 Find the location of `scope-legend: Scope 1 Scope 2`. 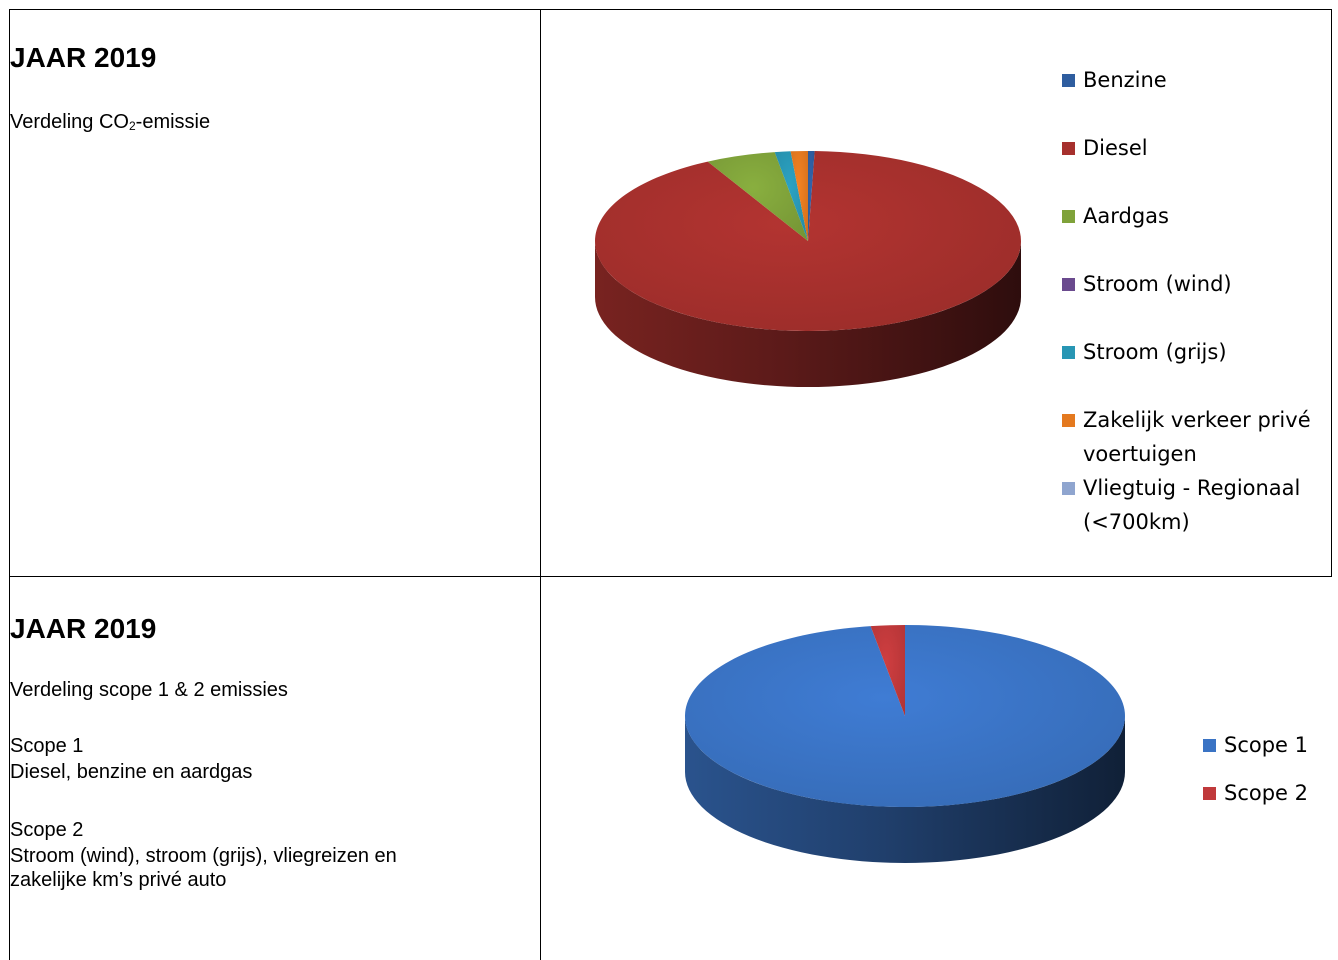

scope-legend: Scope 1 Scope 2 is located at coordinates (1268, 773).